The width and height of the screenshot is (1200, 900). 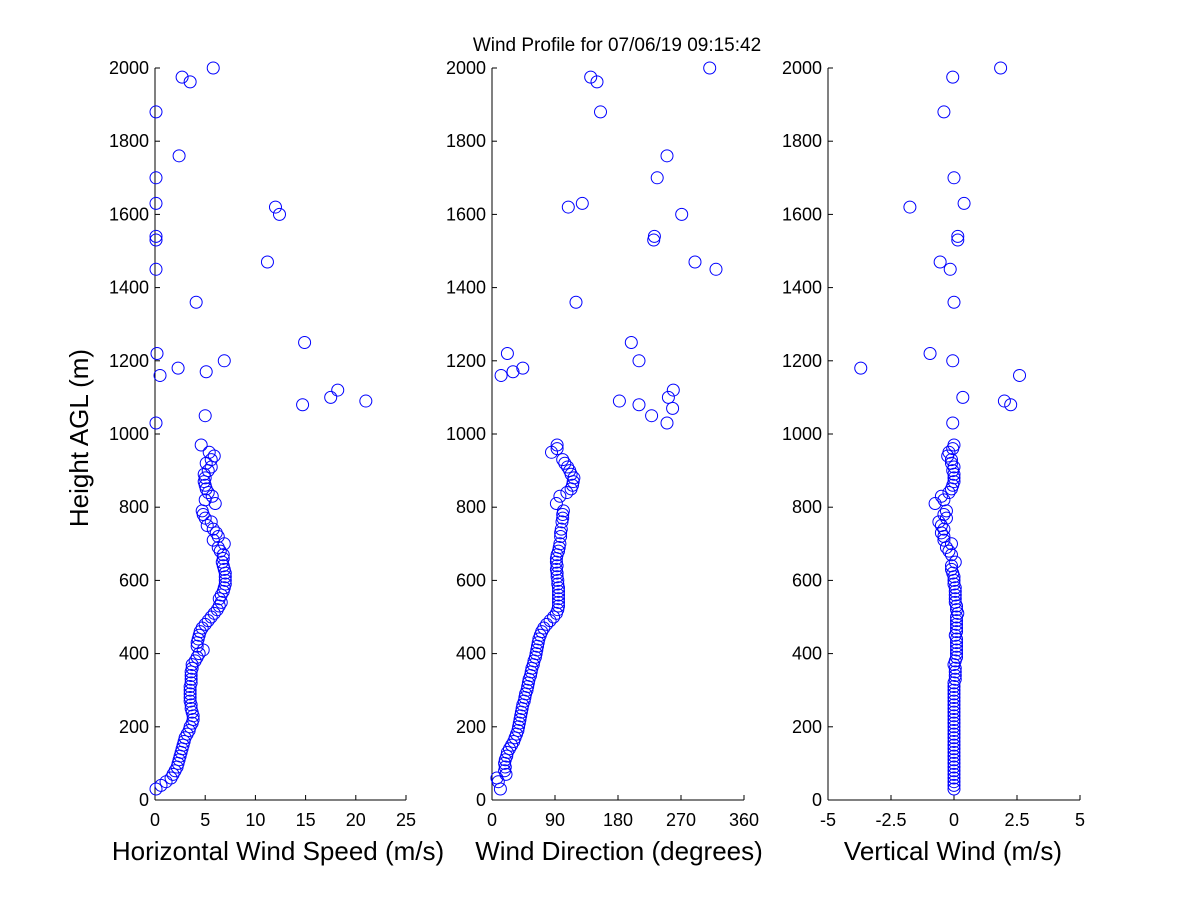 I want to click on y-tick-label-horizontal-wind-speed: 600, so click(x=134, y=580).